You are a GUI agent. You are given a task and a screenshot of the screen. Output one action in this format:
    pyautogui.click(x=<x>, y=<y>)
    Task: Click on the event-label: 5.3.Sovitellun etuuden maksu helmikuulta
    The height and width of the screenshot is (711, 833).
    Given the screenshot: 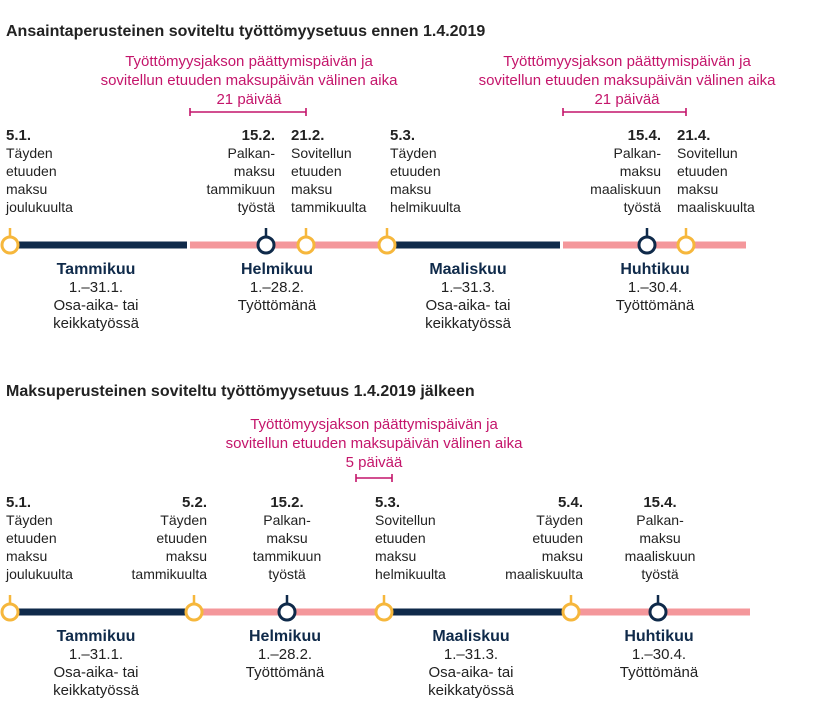 What is the action you would take?
    pyautogui.click(x=410, y=538)
    